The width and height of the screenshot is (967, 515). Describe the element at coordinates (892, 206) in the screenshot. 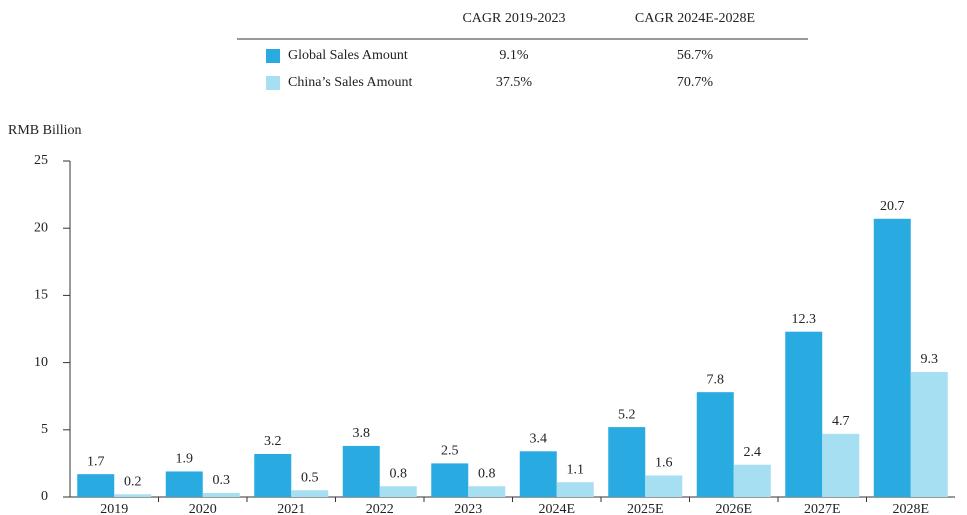

I see `data-label: 20.7` at that location.